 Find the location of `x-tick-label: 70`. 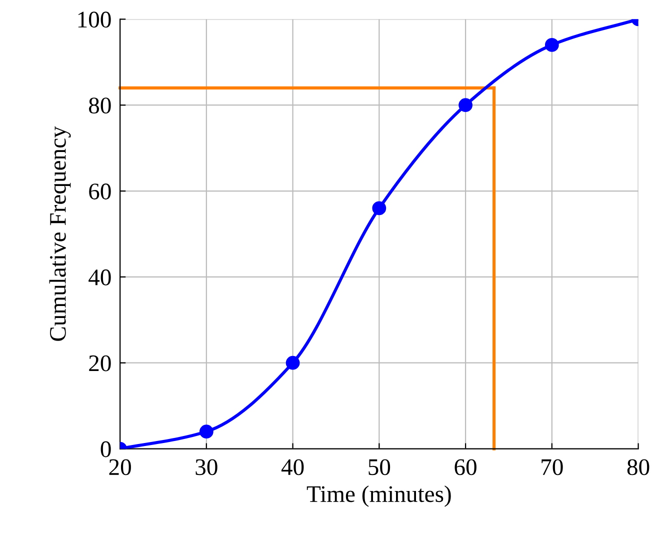

x-tick-label: 70 is located at coordinates (552, 467).